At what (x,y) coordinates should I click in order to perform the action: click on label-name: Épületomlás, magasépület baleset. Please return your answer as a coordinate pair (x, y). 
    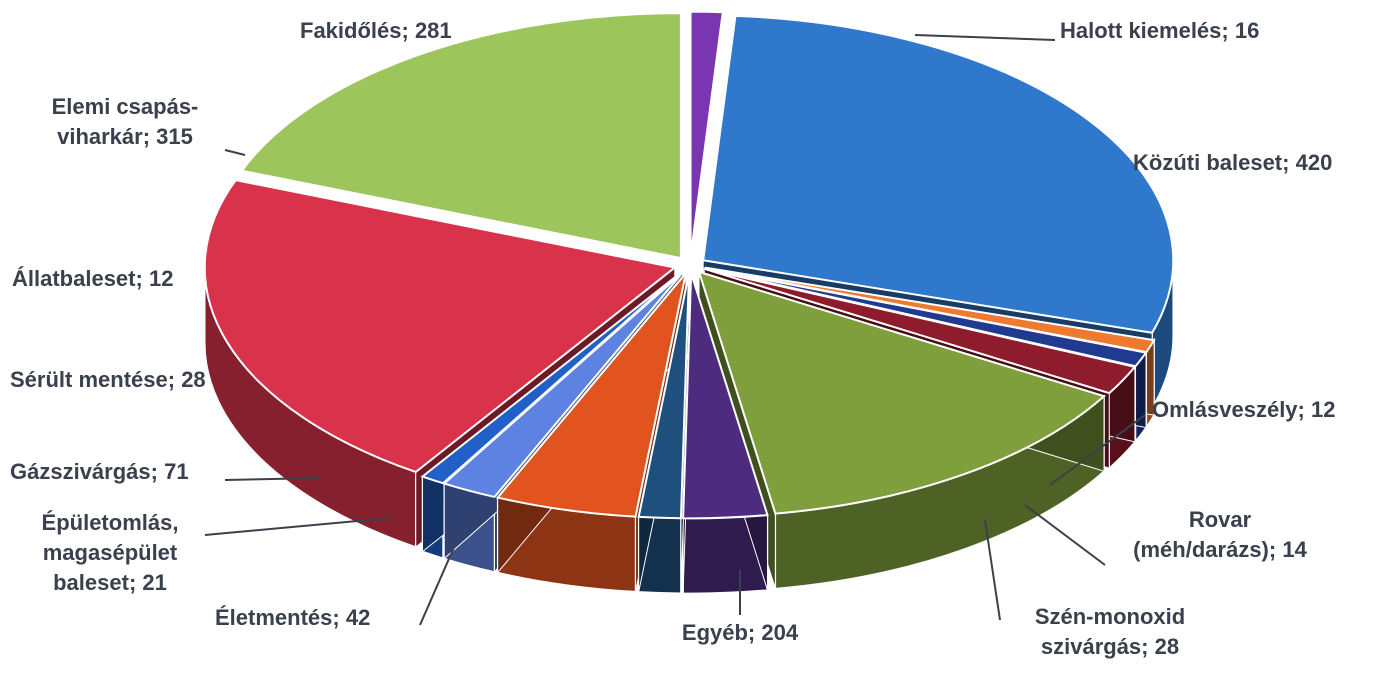
    Looking at the image, I should click on (110, 552).